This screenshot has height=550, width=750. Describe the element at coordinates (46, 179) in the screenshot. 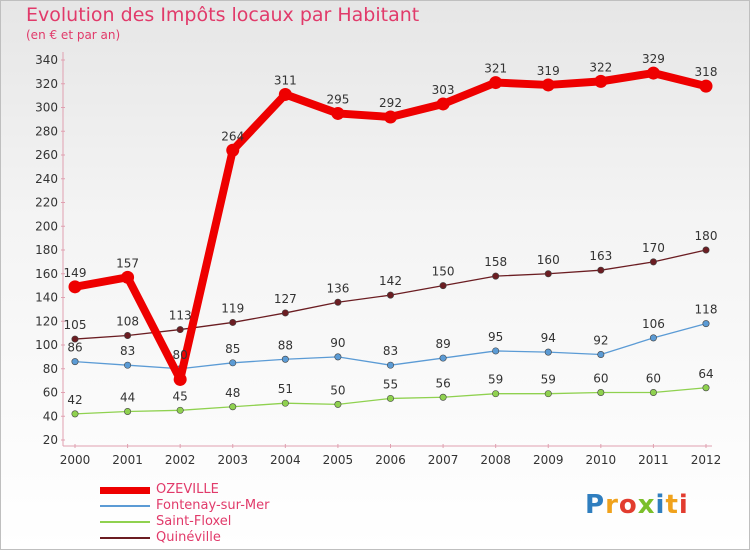

I see `y-tick-label: 240` at that location.